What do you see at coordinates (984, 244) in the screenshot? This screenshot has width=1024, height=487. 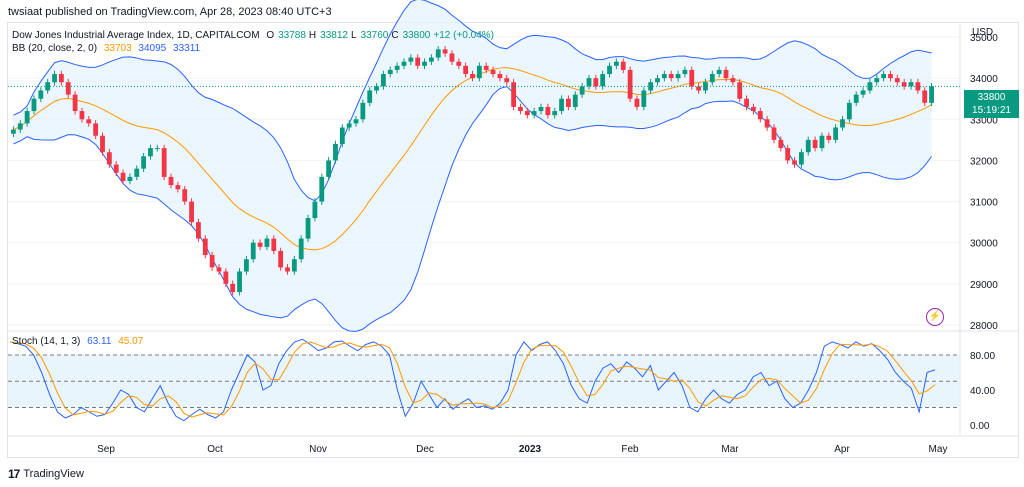 I see `price-tick-label: 30000` at bounding box center [984, 244].